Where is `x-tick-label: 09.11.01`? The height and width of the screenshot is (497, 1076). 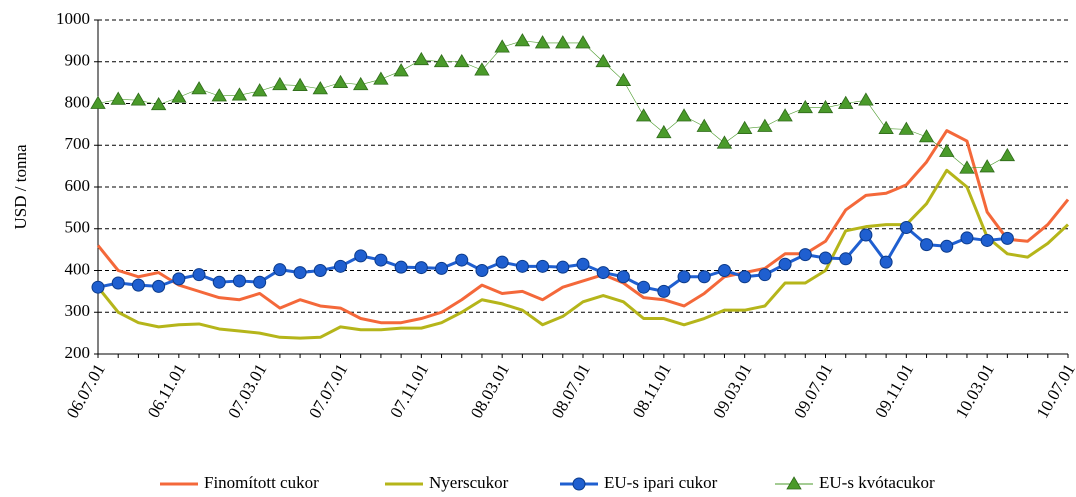
x-tick-label: 09.11.01 is located at coordinates (894, 390).